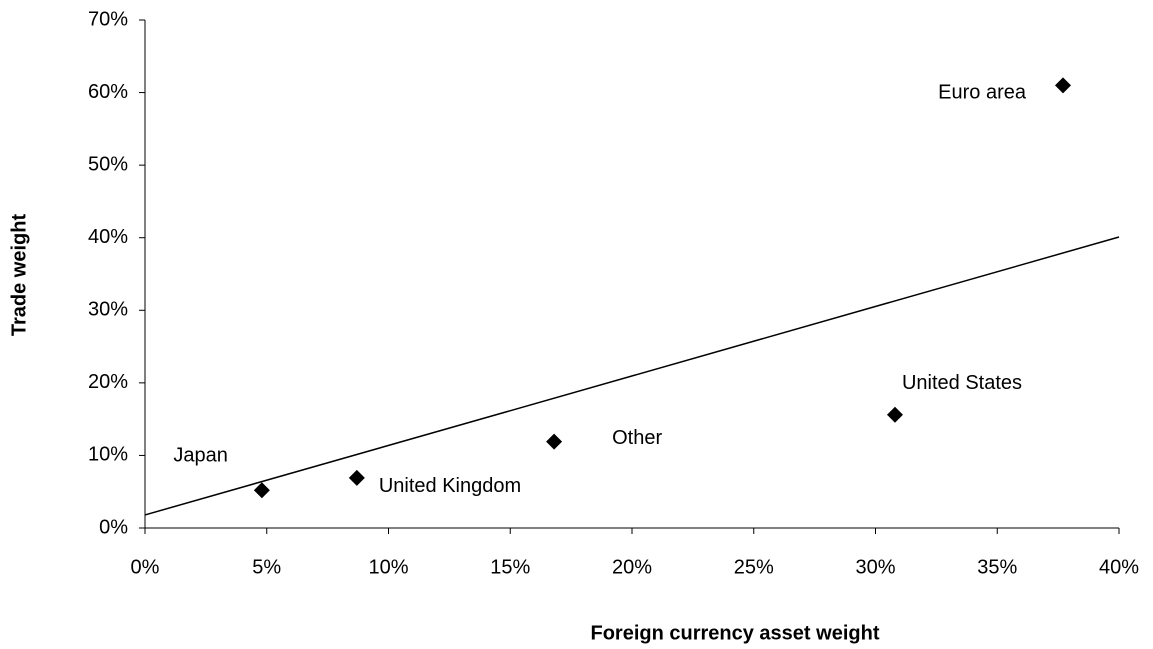 This screenshot has width=1153, height=649. I want to click on point-label: Other, so click(637, 438).